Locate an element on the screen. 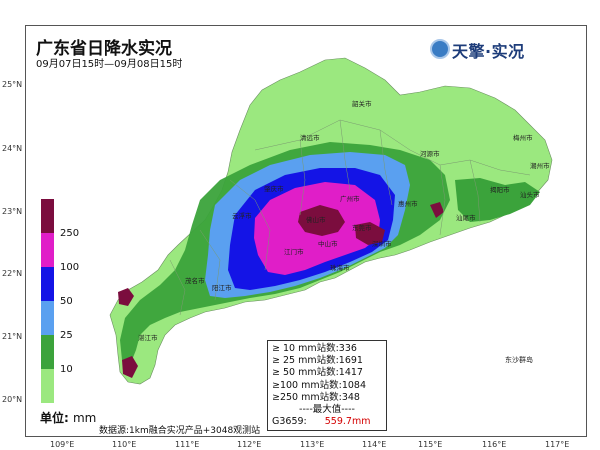 Image resolution: width=600 pixels, height=450 pixels. city-label: 汕尾市 is located at coordinates (466, 218).